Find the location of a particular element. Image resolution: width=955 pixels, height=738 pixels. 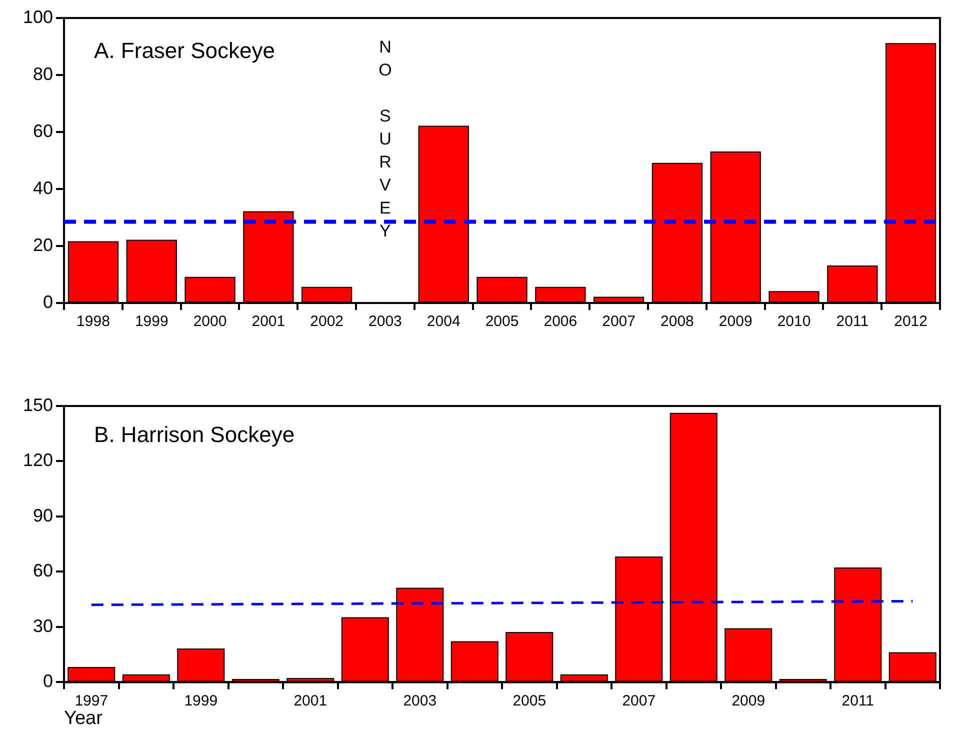

x-tick-label: 2010 is located at coordinates (794, 321).